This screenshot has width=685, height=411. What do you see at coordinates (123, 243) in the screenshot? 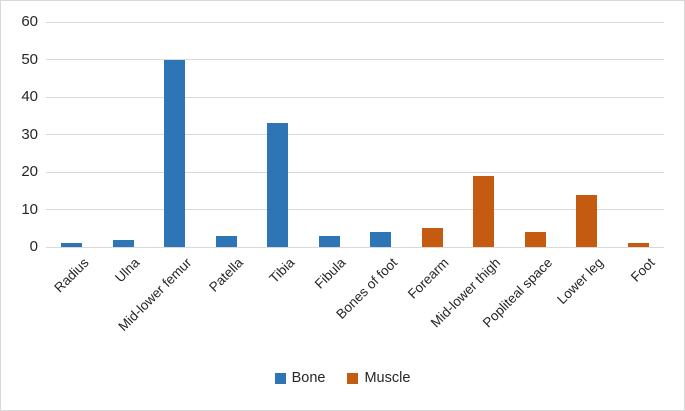
I see `bar-bone-ulna` at bounding box center [123, 243].